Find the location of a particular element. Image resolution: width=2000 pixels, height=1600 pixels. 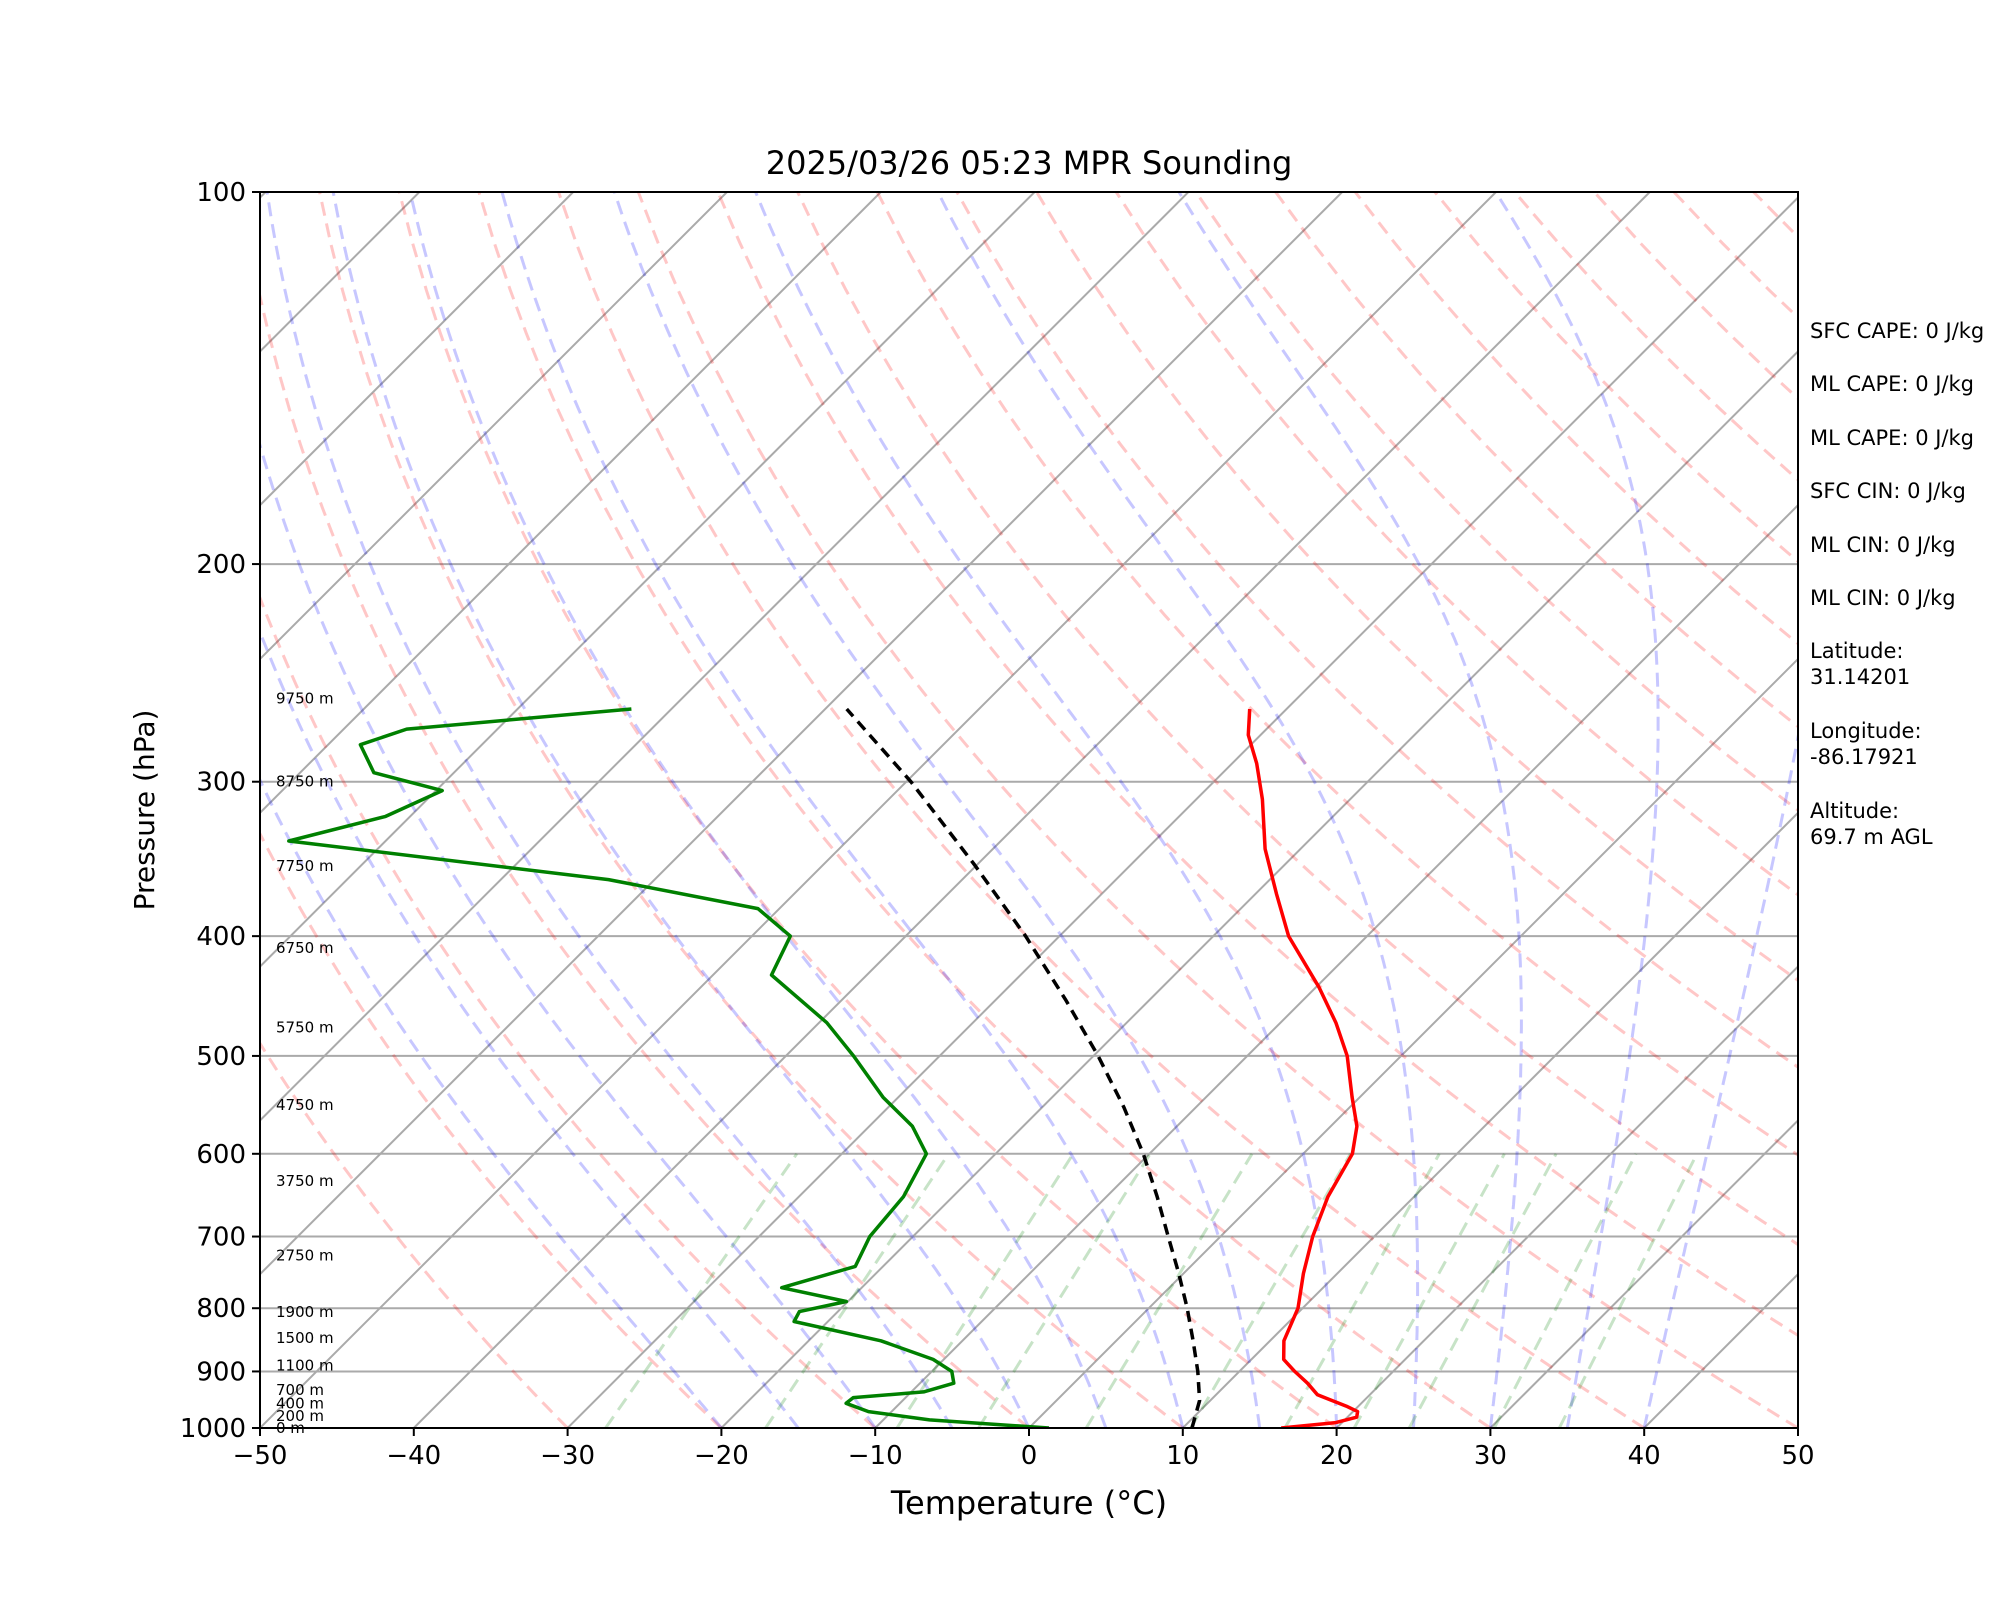

height-label: 700 m is located at coordinates (300, 1390).